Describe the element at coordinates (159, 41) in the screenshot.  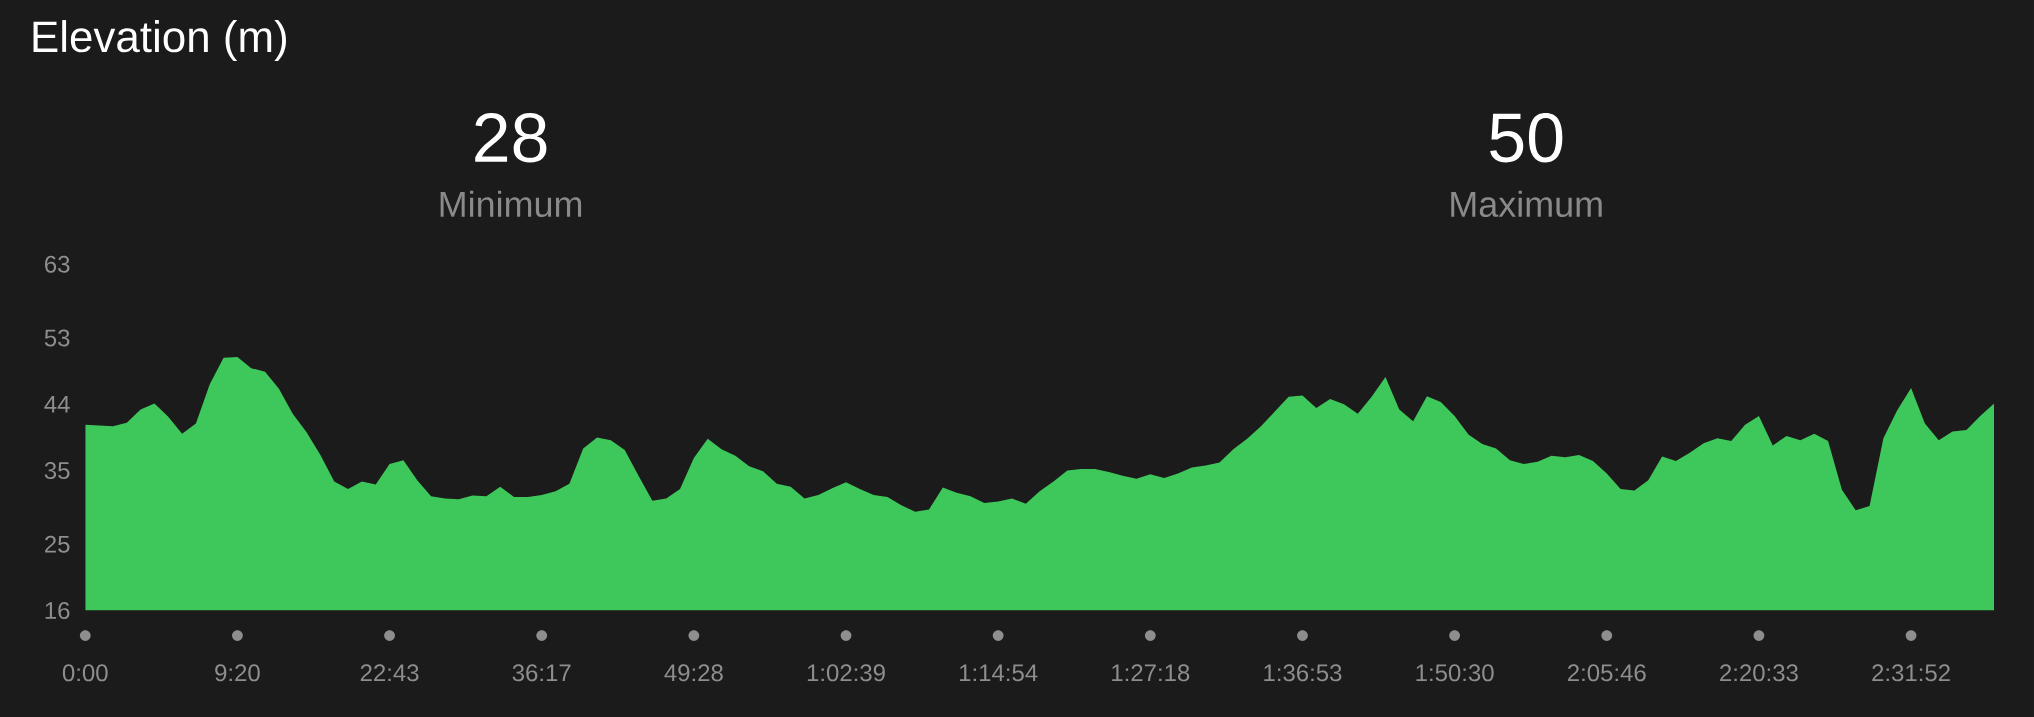
I see `chart-title: Elevation (m)` at that location.